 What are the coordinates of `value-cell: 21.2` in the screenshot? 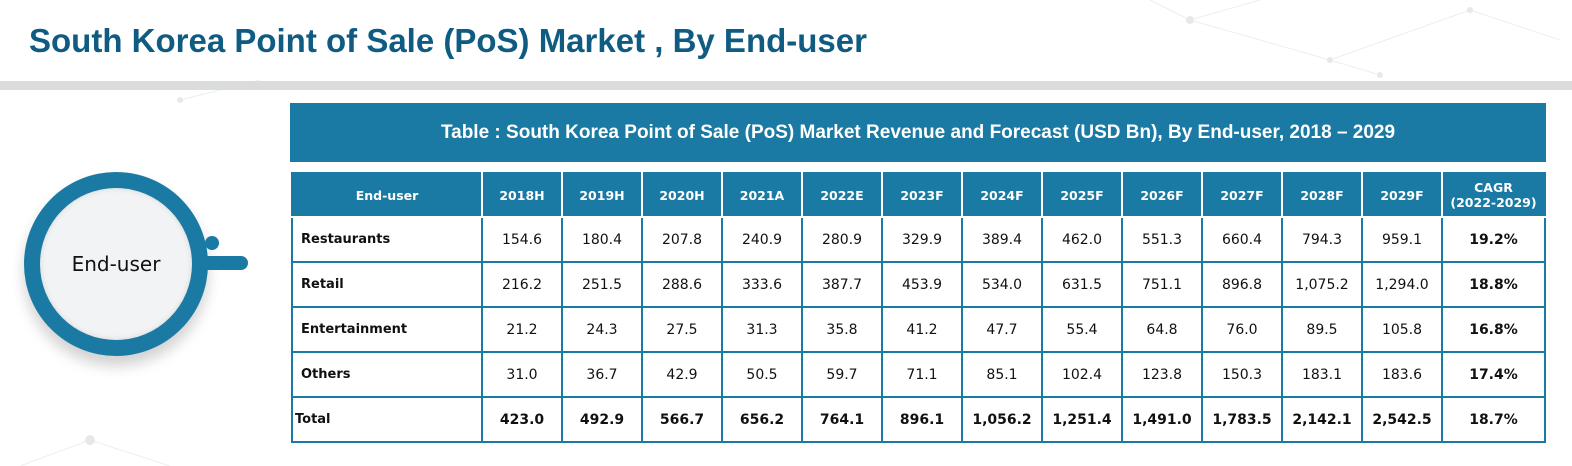 It's located at (522, 329).